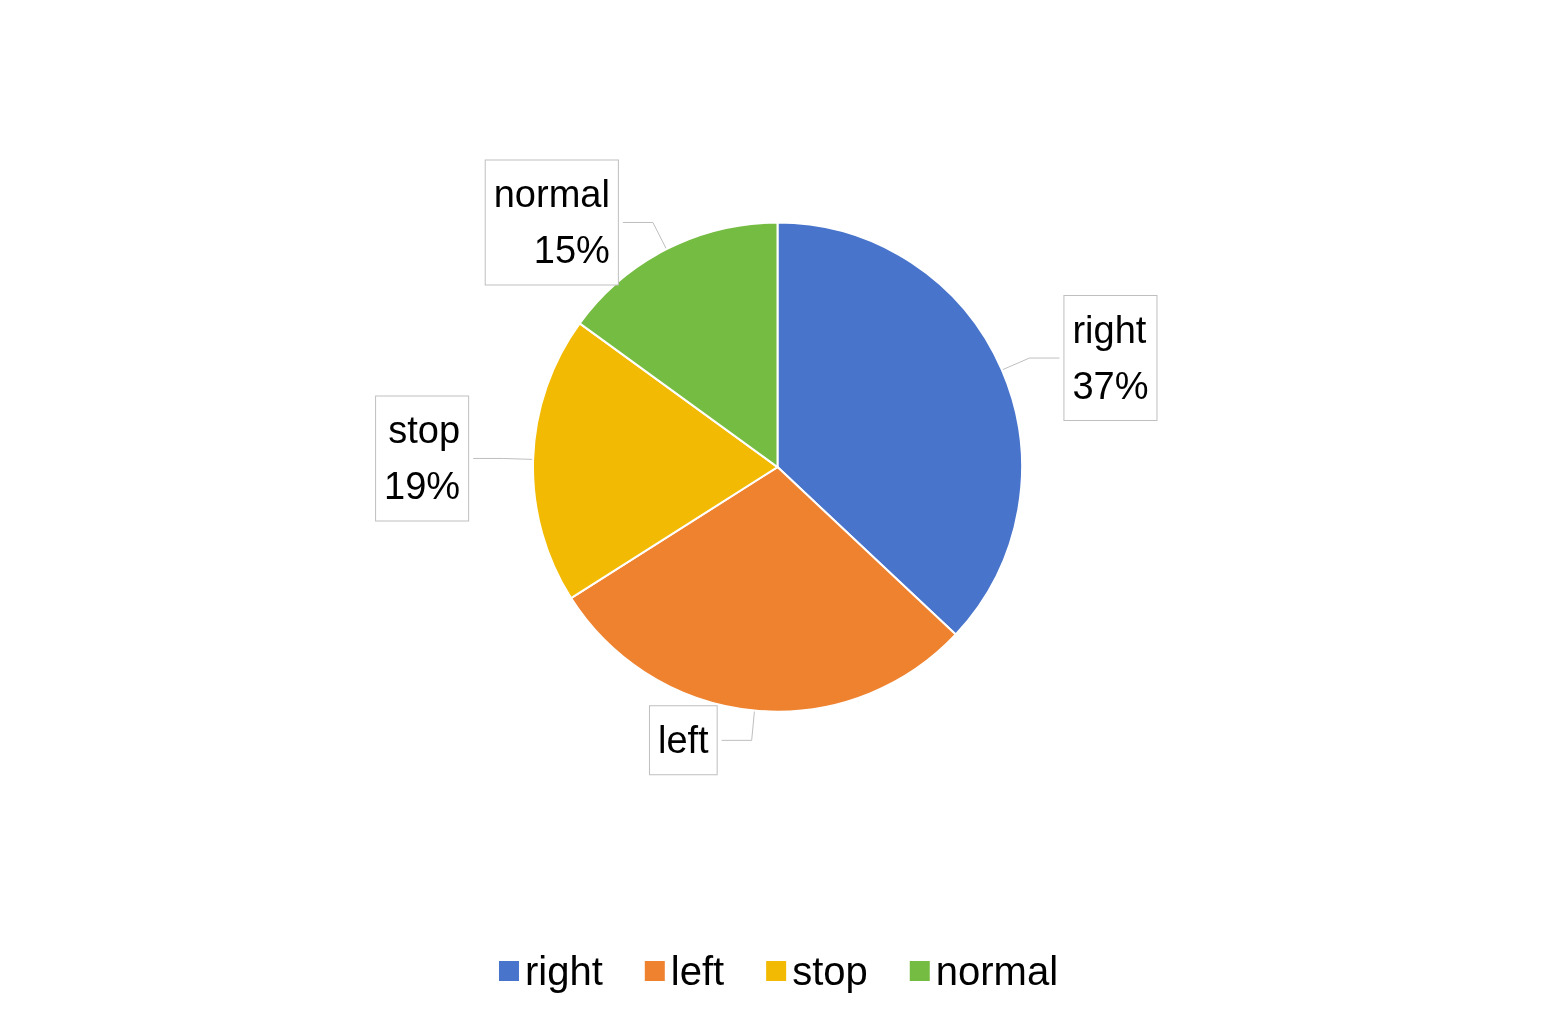 The width and height of the screenshot is (1555, 1014). What do you see at coordinates (830, 971) in the screenshot?
I see `legend-label: stop` at bounding box center [830, 971].